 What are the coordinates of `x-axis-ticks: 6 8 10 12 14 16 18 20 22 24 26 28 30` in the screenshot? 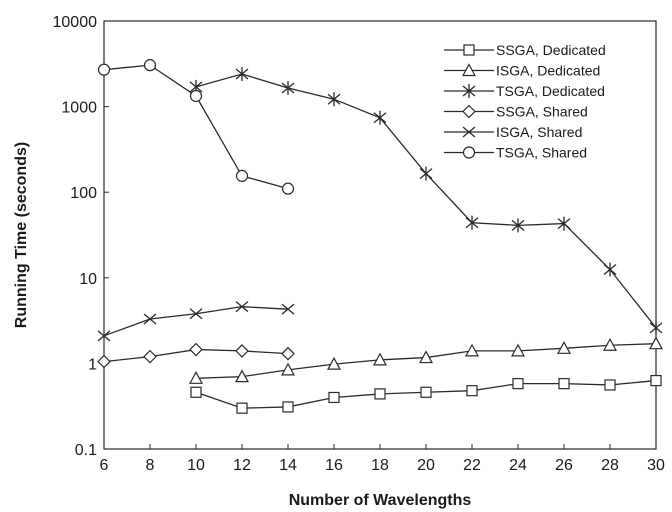 It's located at (382, 459).